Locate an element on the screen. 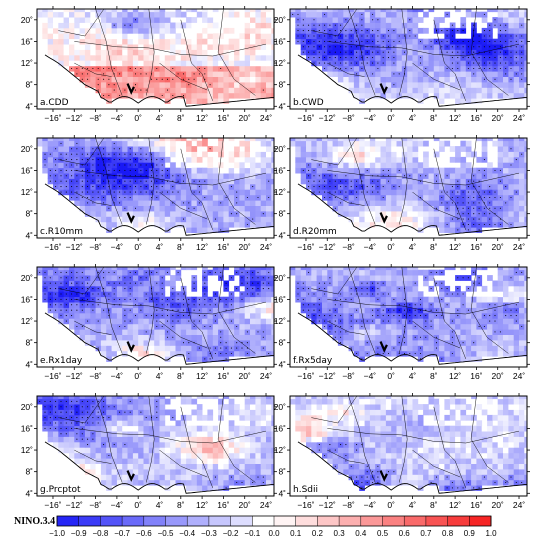  x-tick-label: 24˚ is located at coordinates (519, 505).